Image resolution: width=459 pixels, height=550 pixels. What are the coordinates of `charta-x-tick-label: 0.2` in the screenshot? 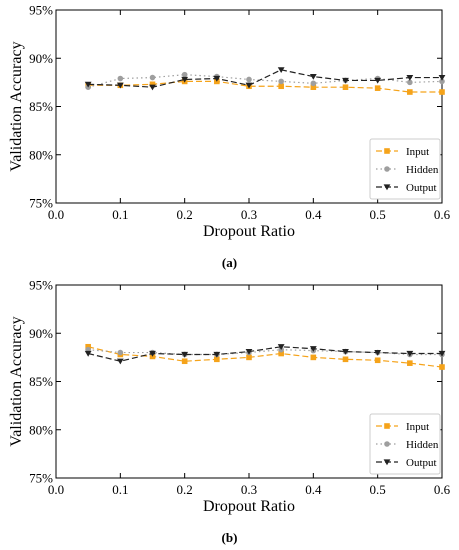 It's located at (185, 214).